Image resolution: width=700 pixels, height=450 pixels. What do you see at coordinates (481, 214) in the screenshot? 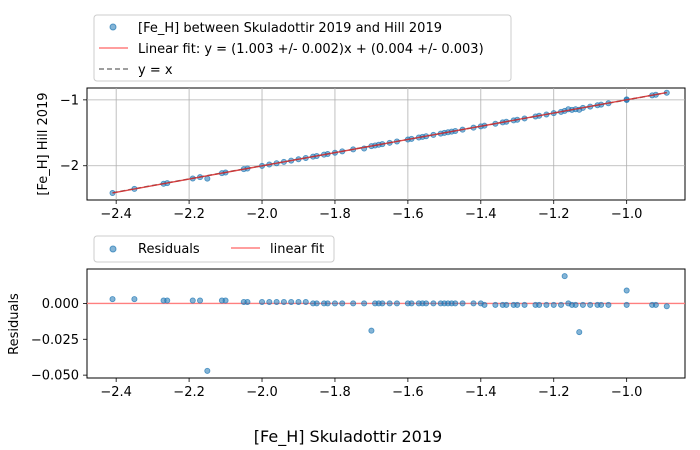
I see `top-x-tick-label: −1.4` at bounding box center [481, 214].